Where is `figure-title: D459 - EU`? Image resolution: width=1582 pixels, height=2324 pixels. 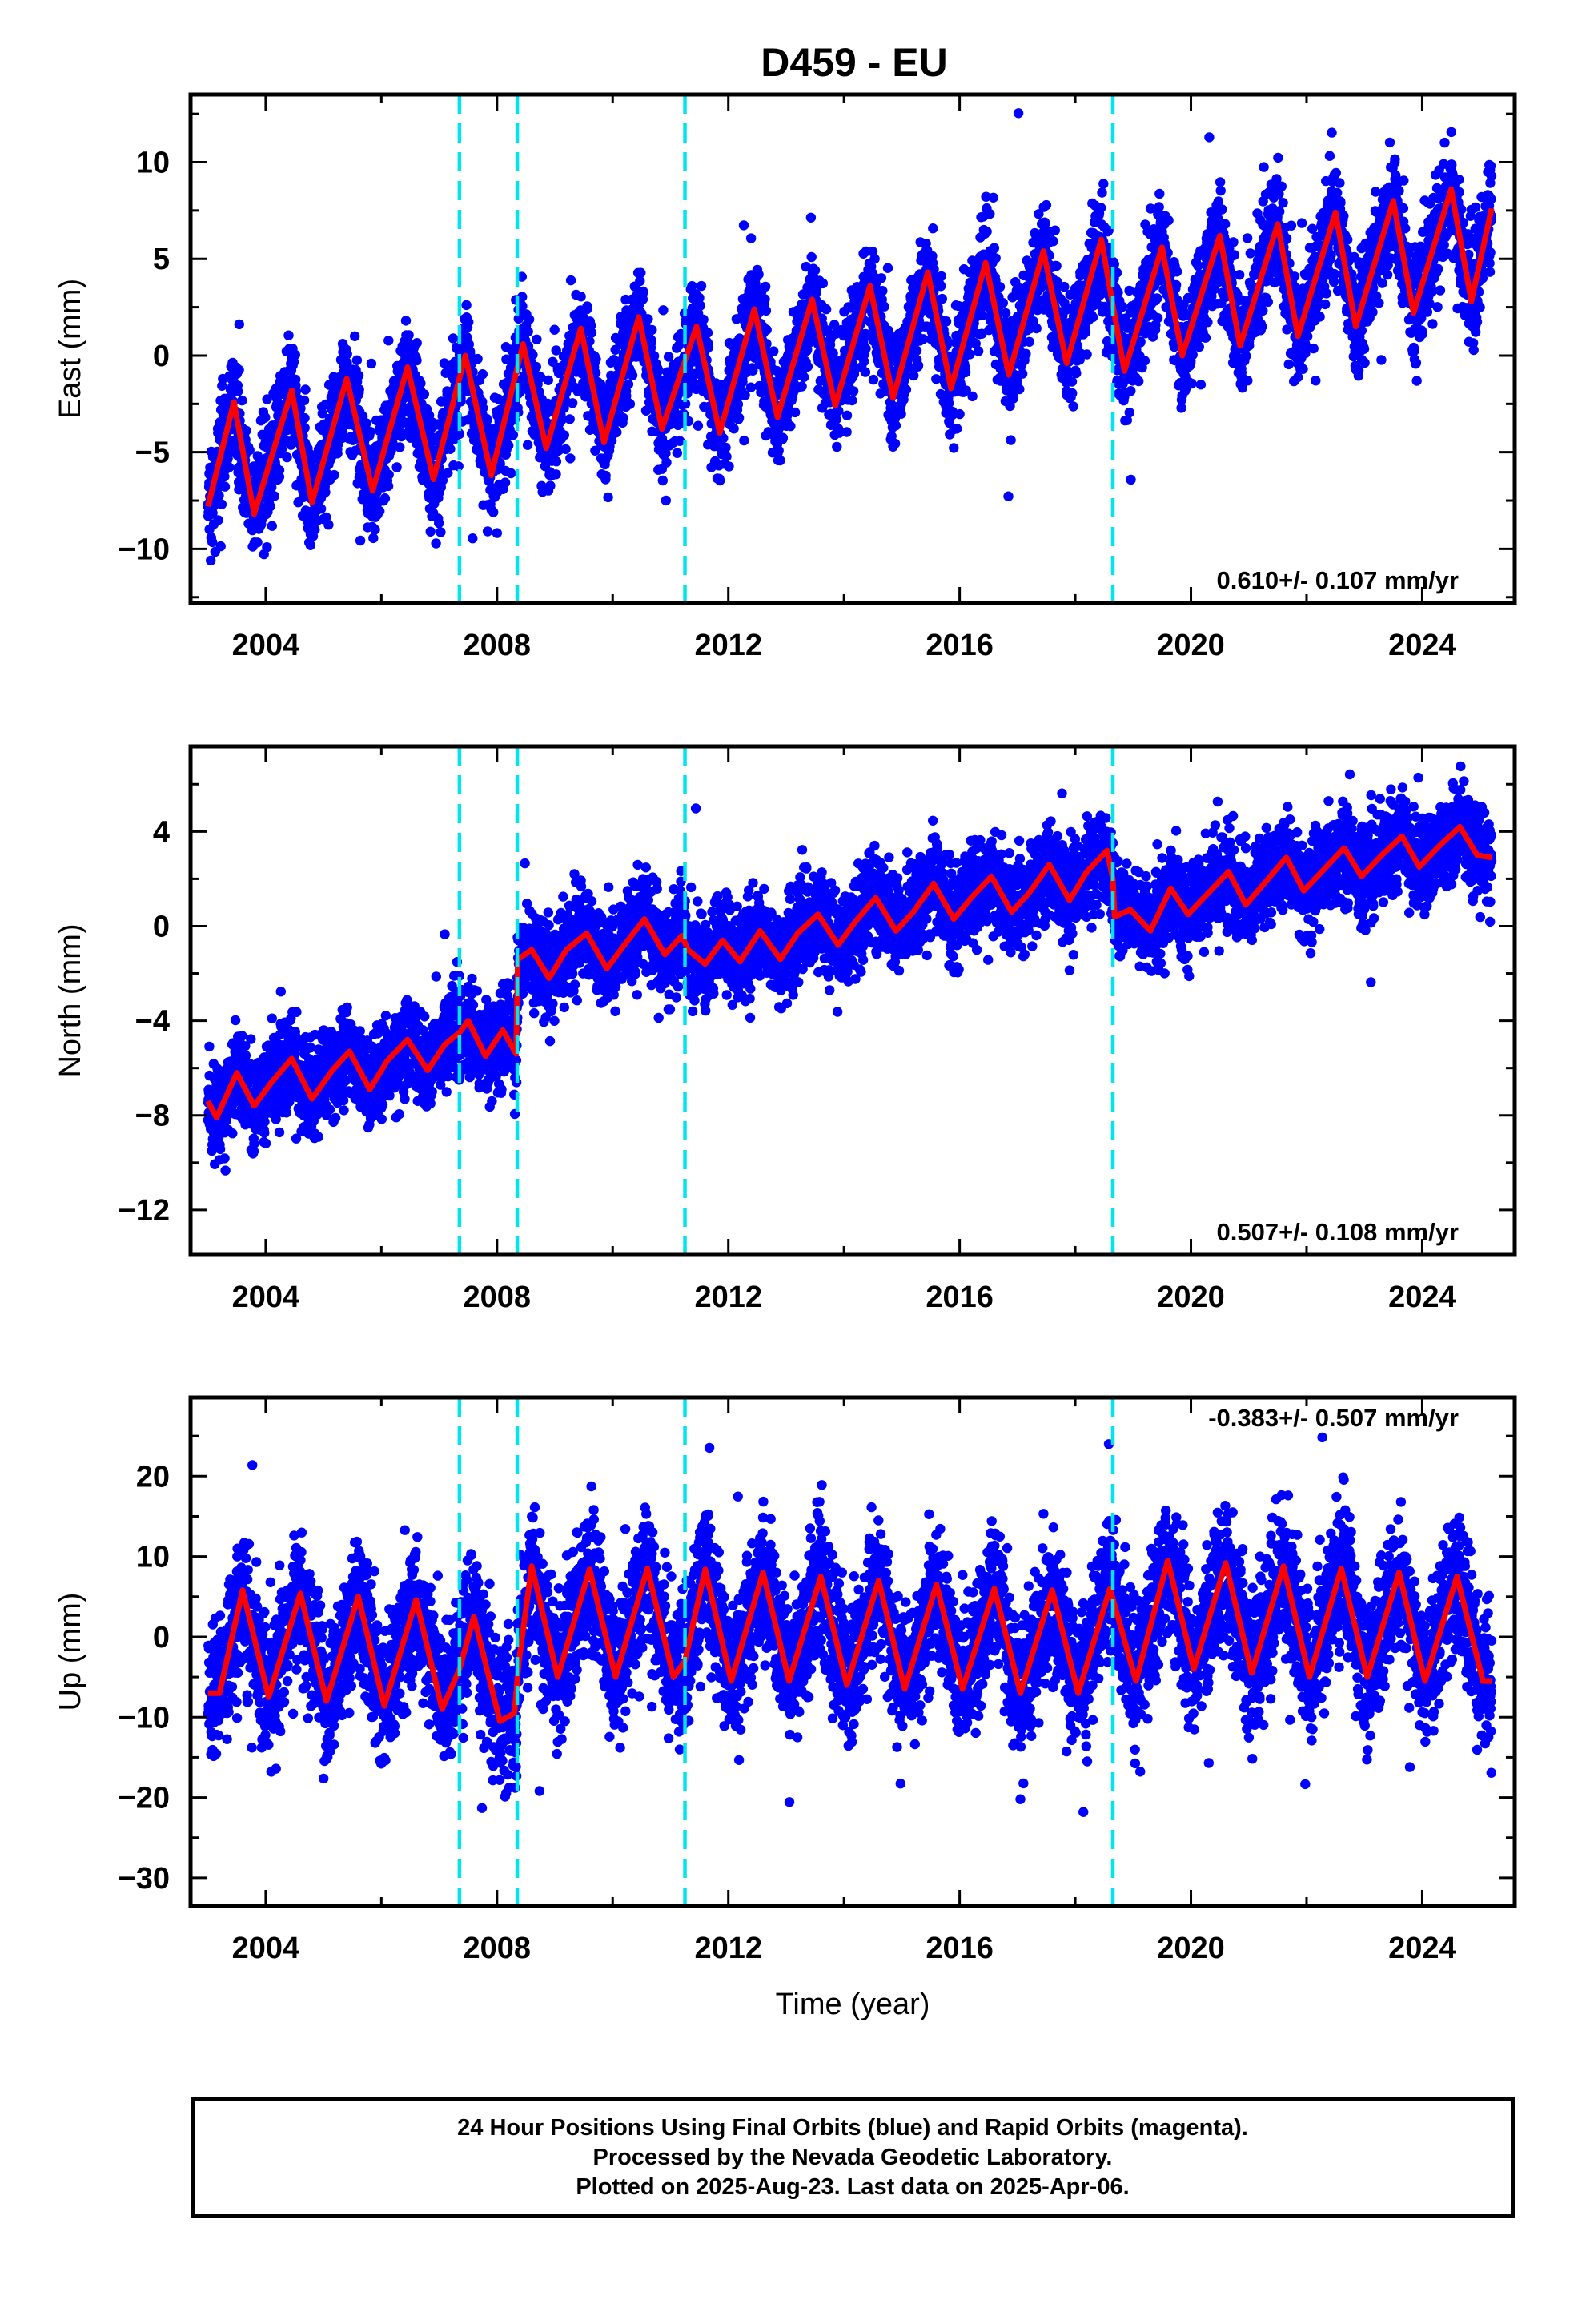 figure-title: D459 - EU is located at coordinates (854, 62).